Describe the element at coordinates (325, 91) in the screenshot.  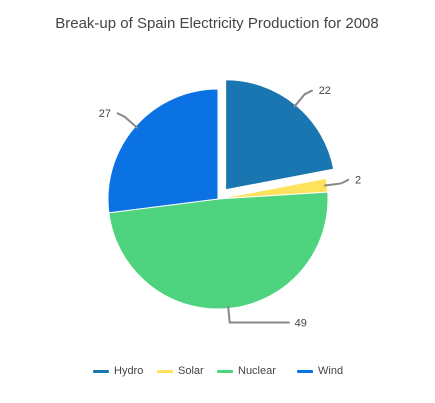
I see `data-label-hydro: 22` at that location.